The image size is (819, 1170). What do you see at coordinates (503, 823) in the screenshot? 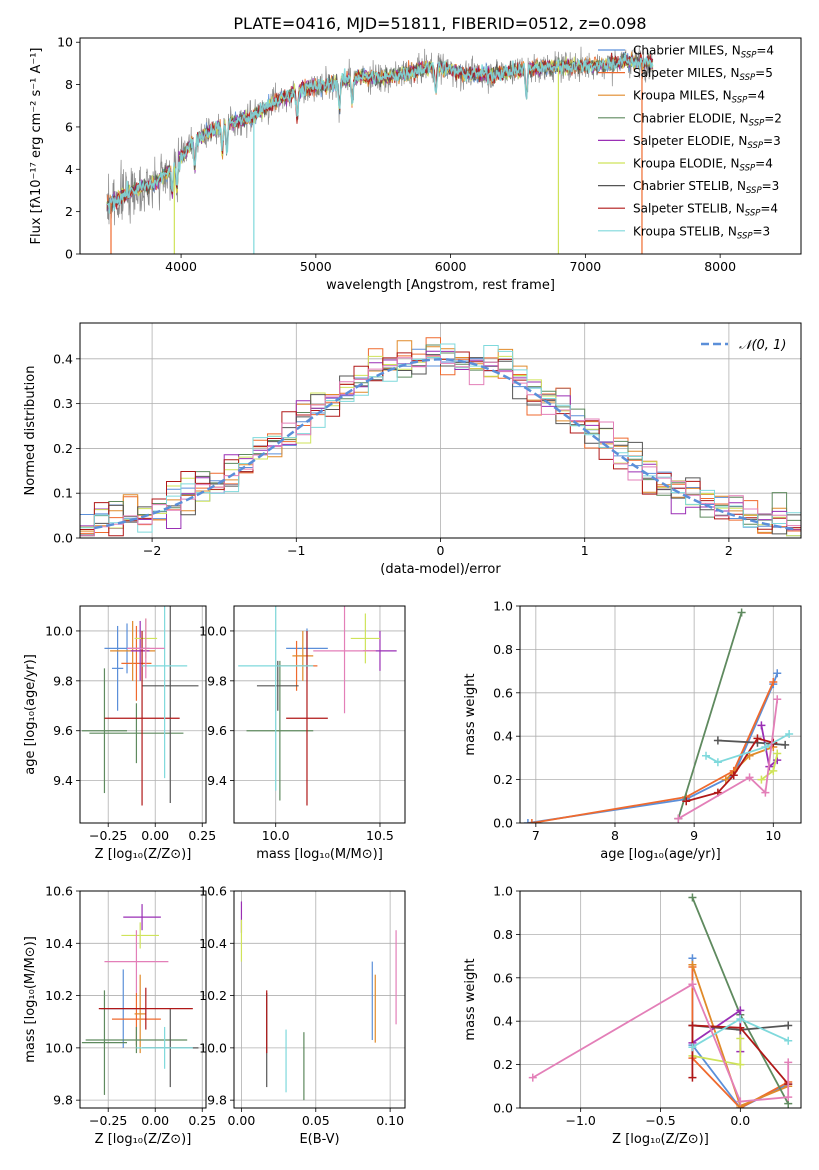
I see `weight_vs_age-ytick-label: 0.0` at bounding box center [503, 823].